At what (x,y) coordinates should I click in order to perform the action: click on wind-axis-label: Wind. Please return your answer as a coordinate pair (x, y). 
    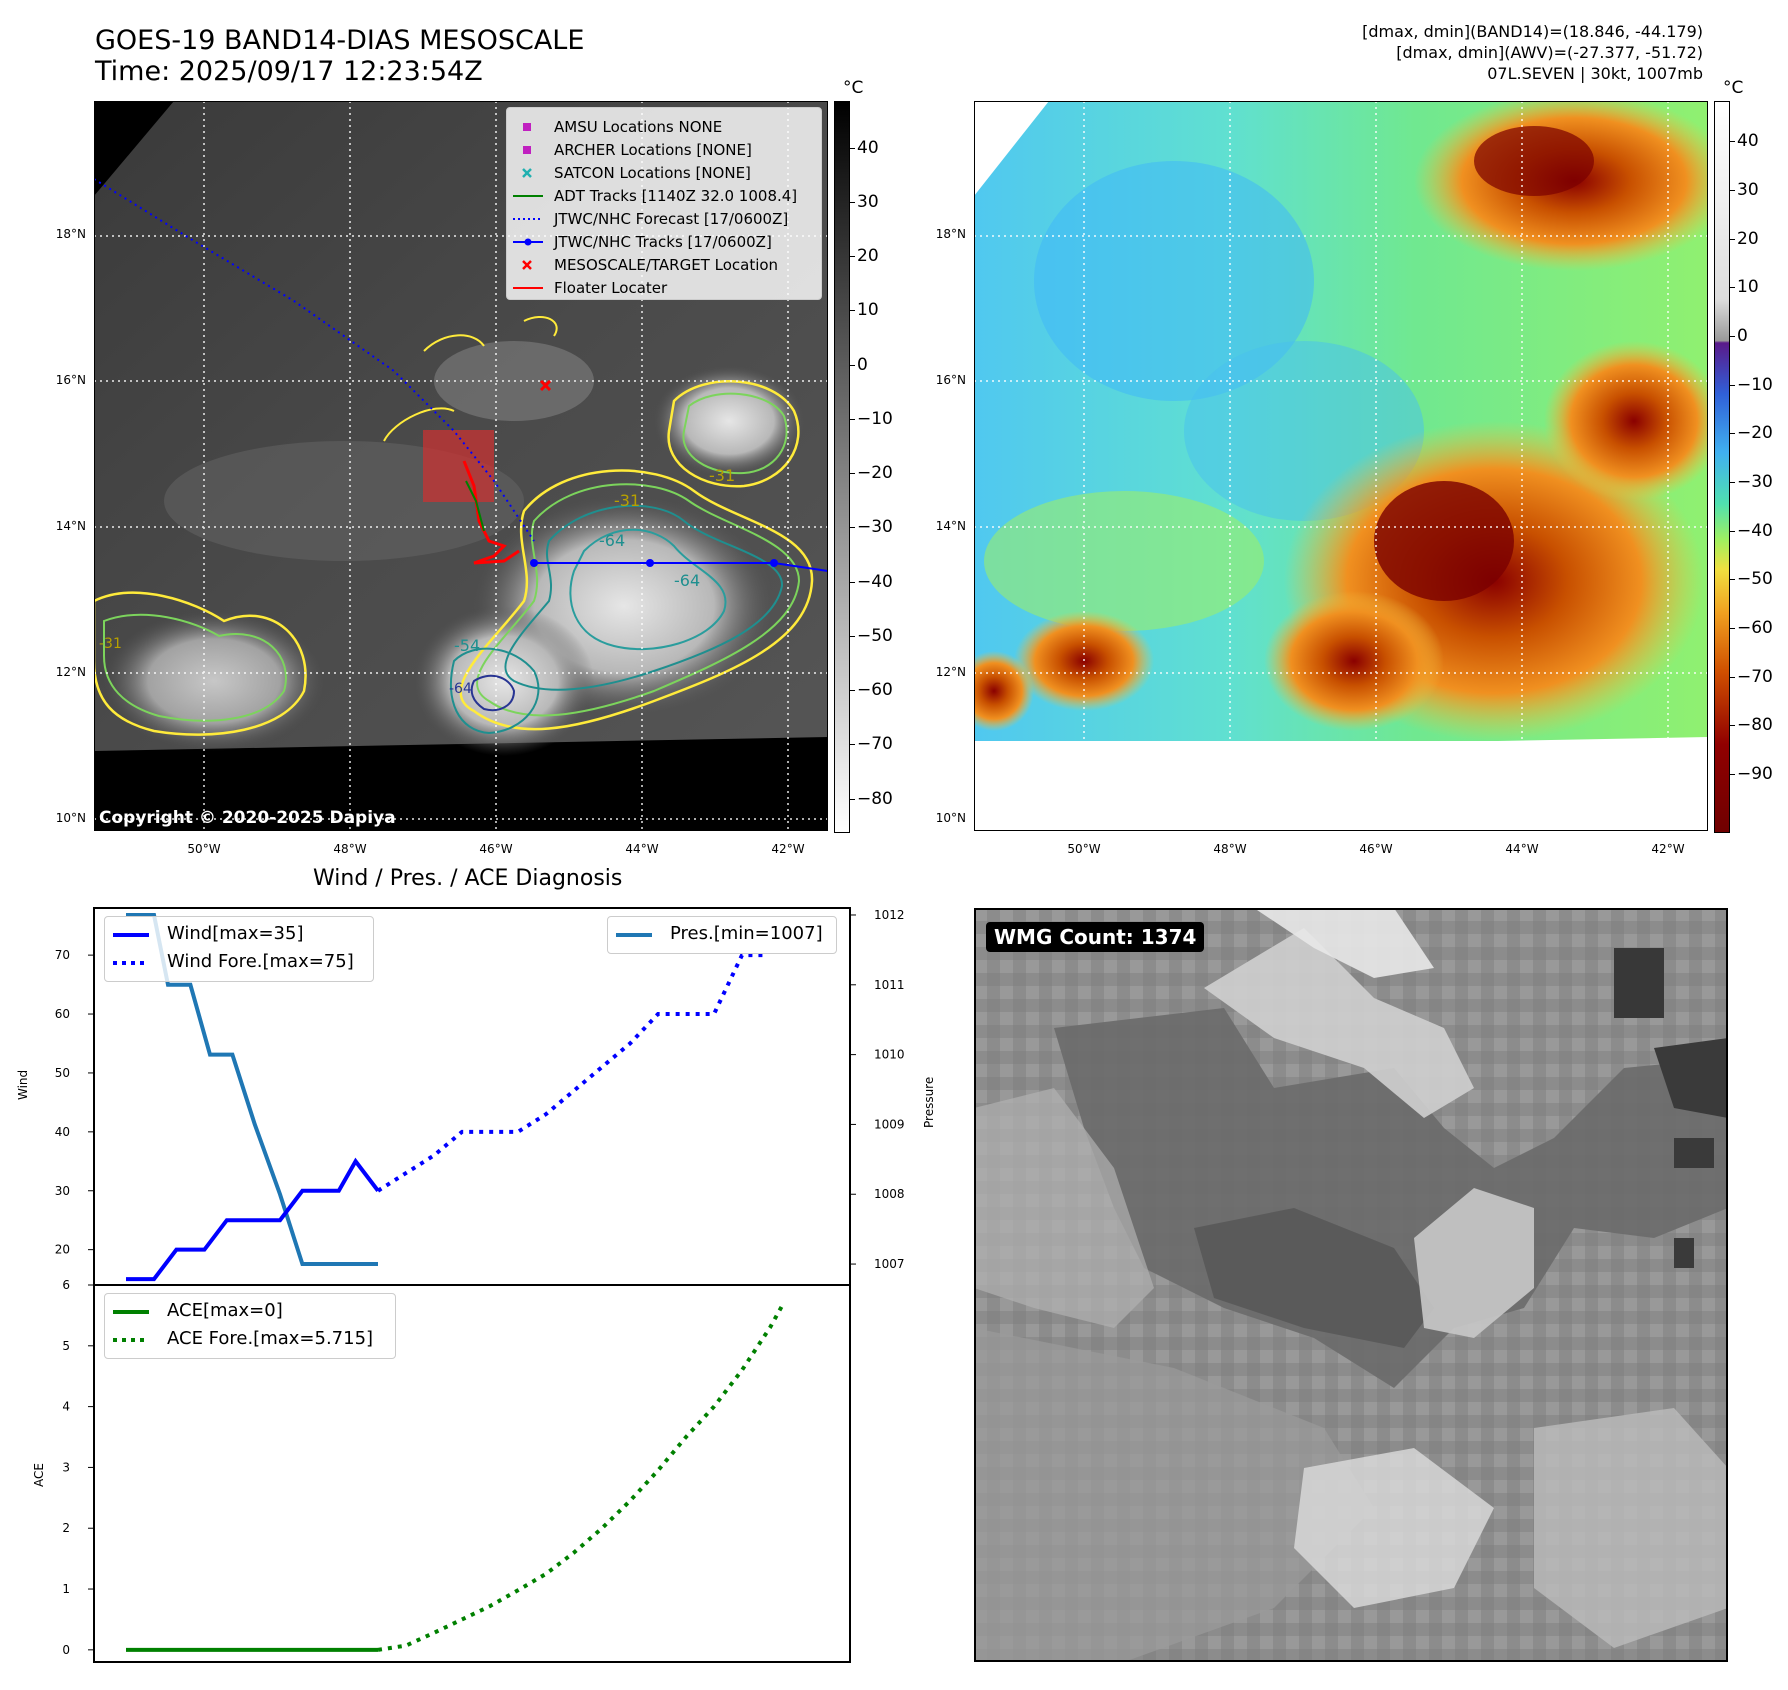
    Looking at the image, I should click on (23, 1084).